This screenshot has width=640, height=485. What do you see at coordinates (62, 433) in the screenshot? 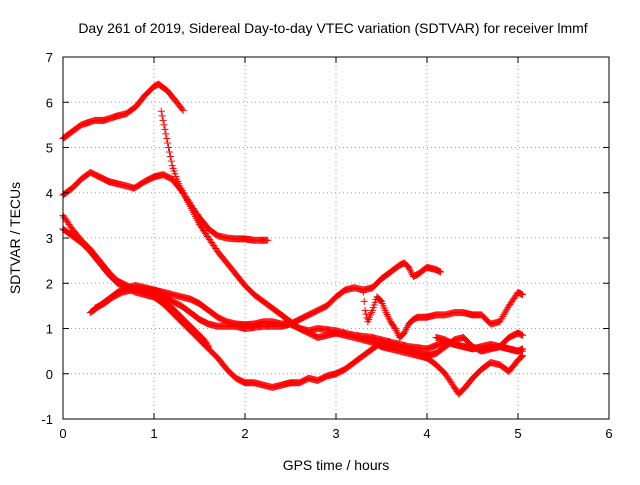
I see `x-tick-label: 0` at bounding box center [62, 433].